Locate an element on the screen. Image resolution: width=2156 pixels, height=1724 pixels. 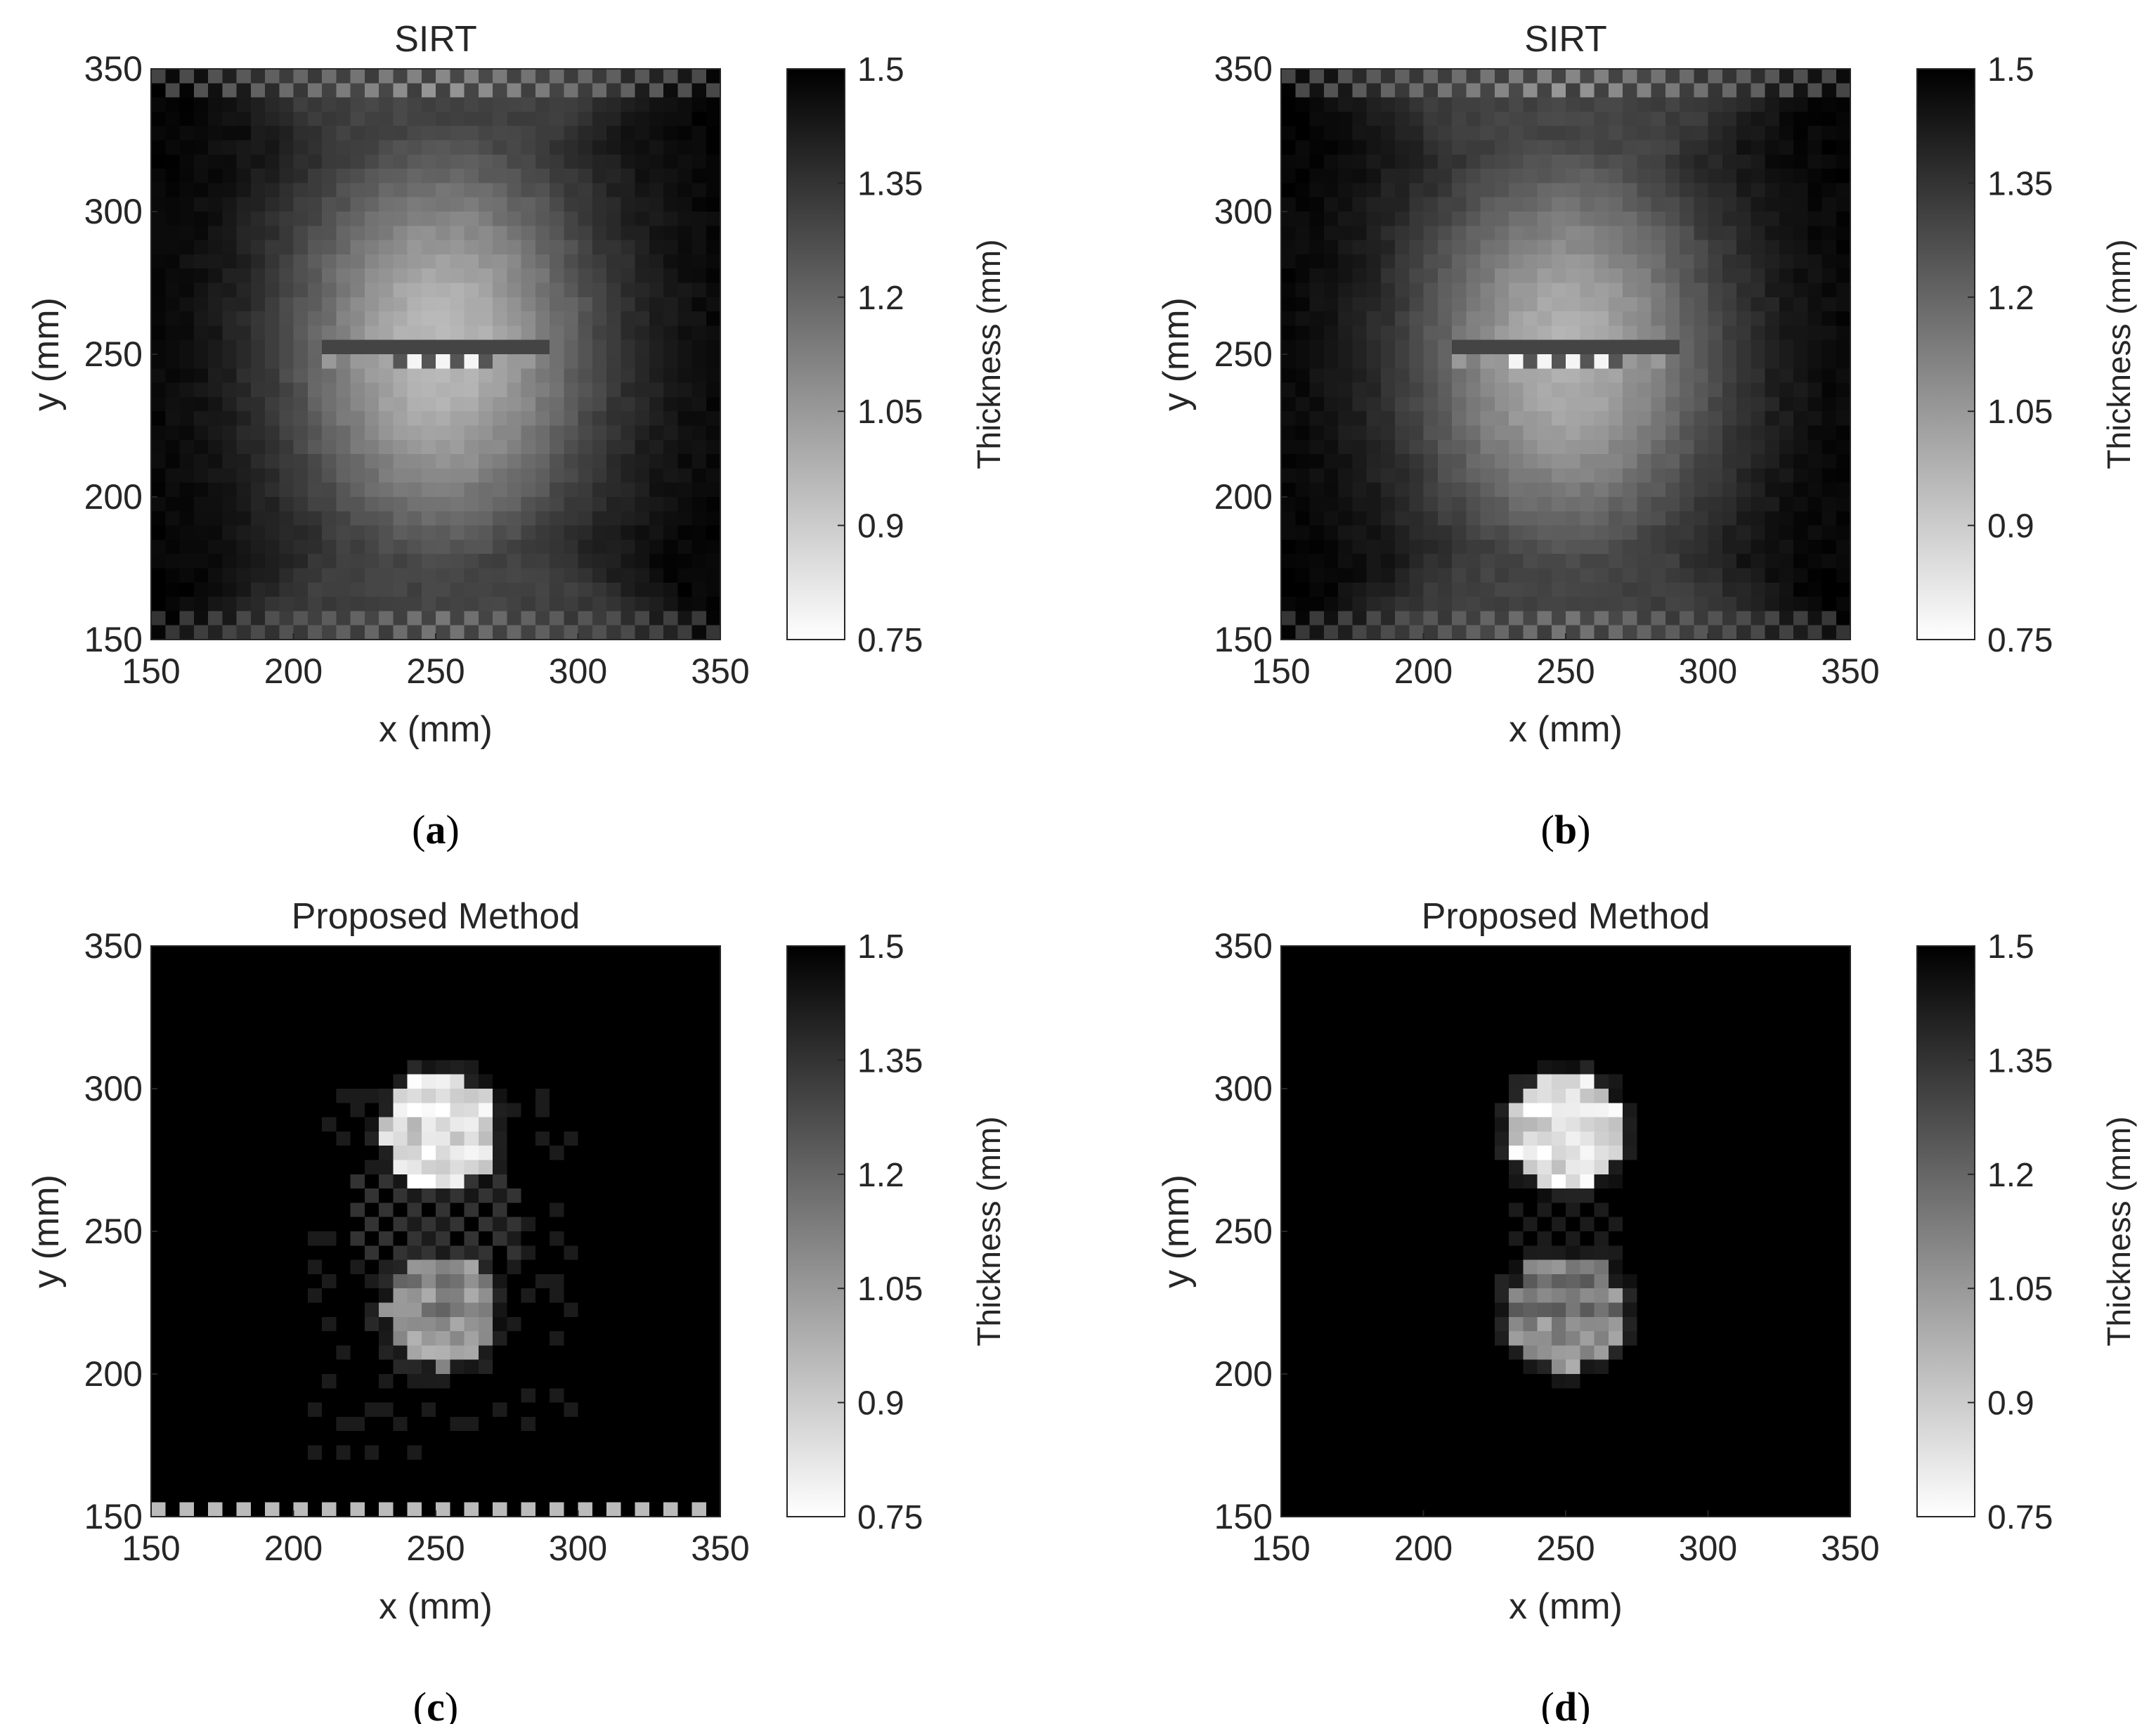
panel-caption-open: ( is located at coordinates (420, 1704).